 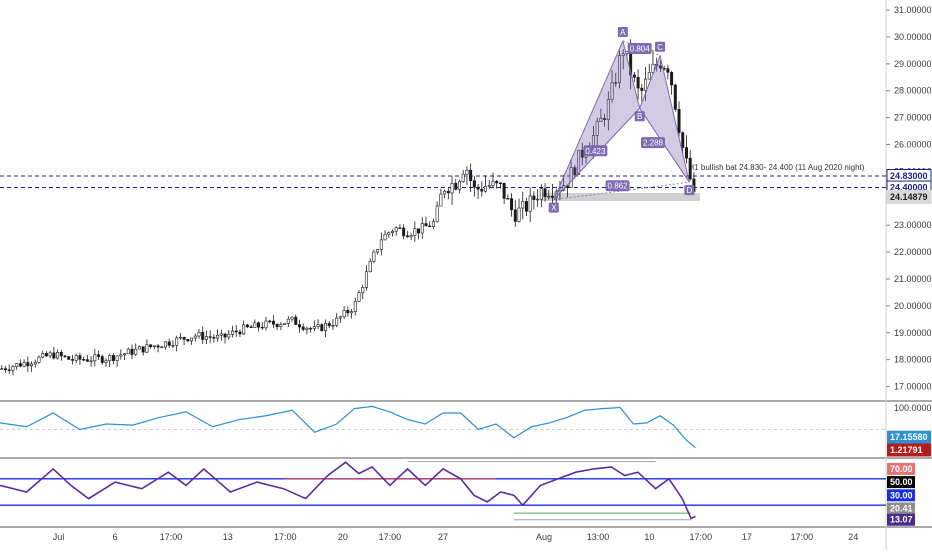 I want to click on pattern-point-label: C, so click(x=660, y=47).